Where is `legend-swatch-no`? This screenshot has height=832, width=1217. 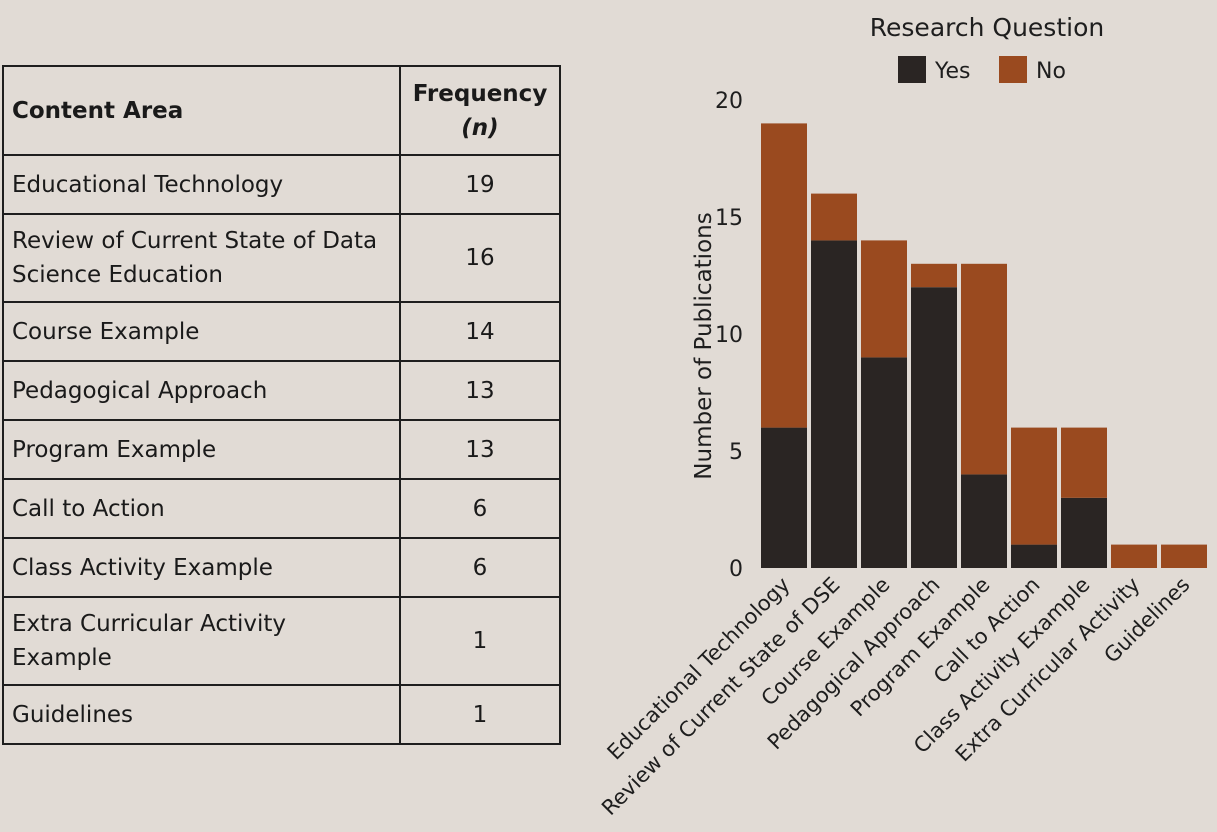 legend-swatch-no is located at coordinates (1013, 69).